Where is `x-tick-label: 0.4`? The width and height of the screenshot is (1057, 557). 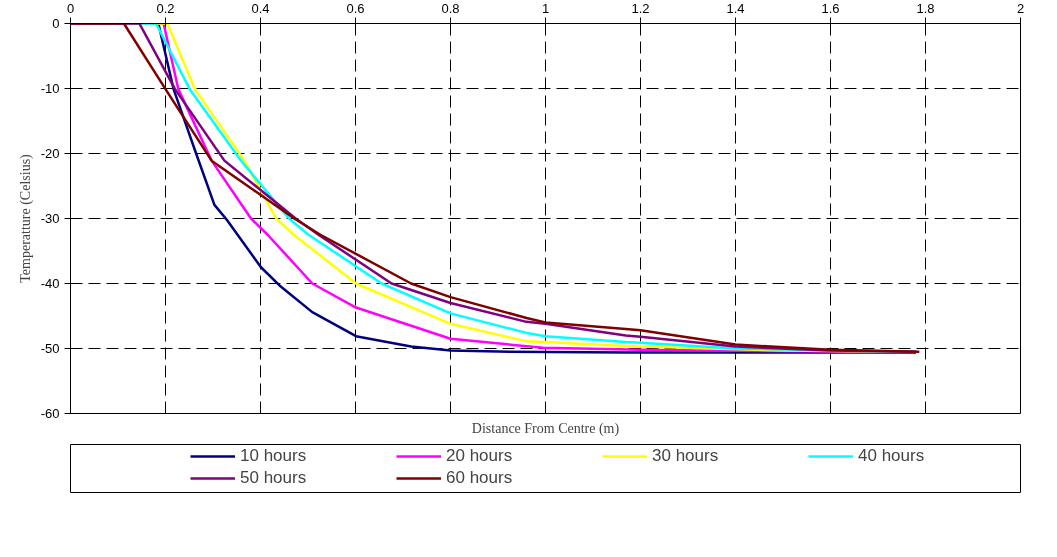 x-tick-label: 0.4 is located at coordinates (260, 8).